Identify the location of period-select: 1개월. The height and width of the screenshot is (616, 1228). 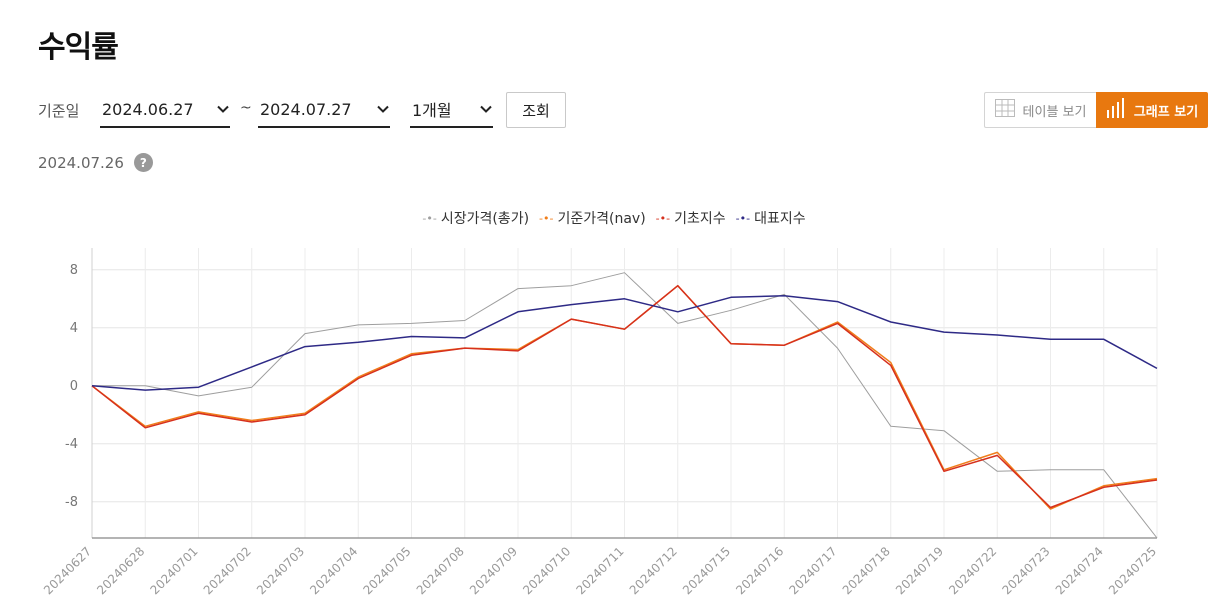
(451, 110).